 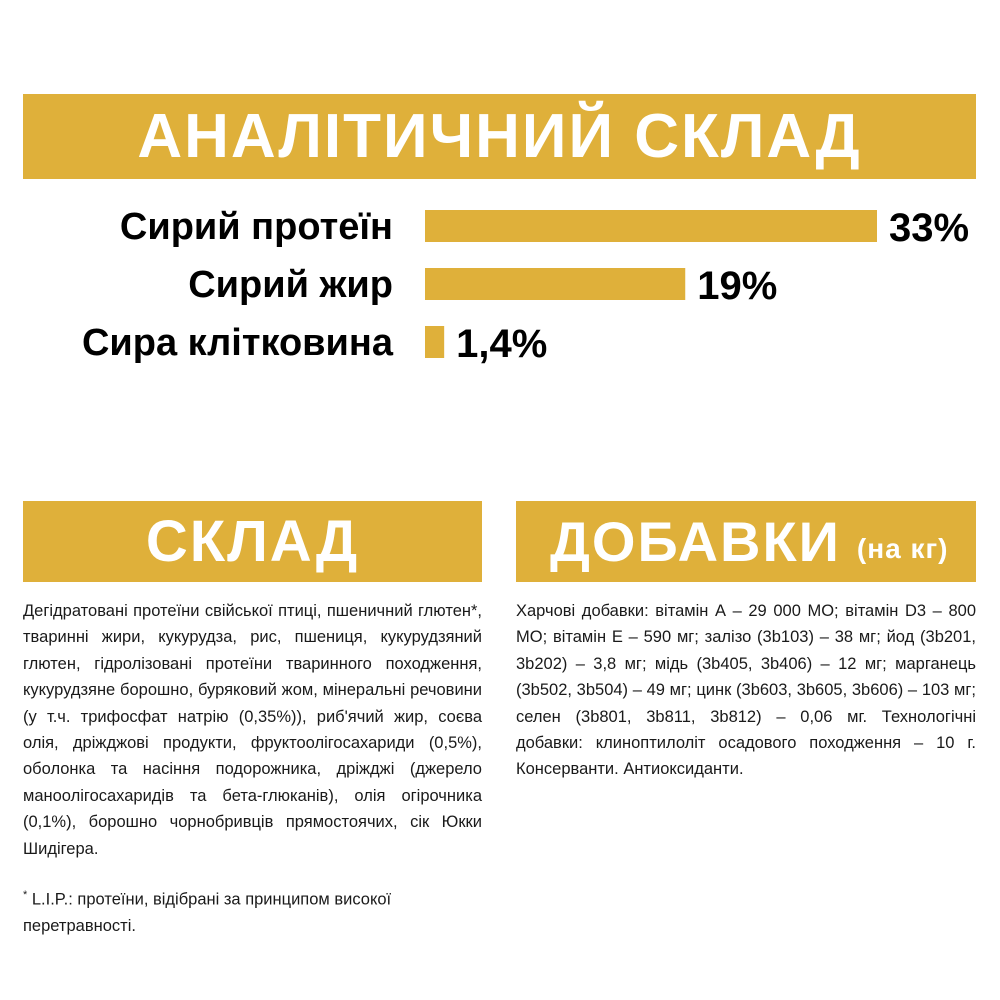 I want to click on additives-unit: (на кг), so click(x=902, y=548).